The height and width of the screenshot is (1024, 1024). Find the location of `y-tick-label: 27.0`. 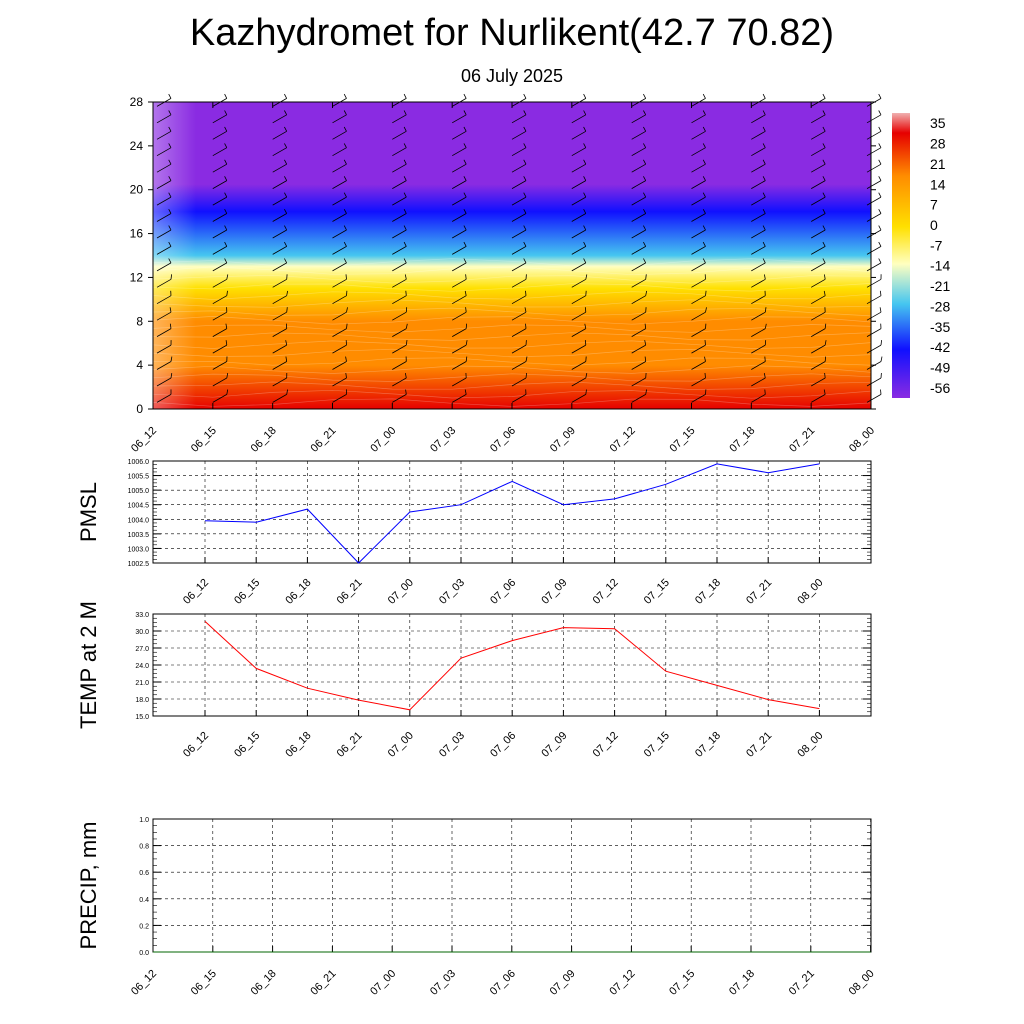

y-tick-label: 27.0 is located at coordinates (142, 649).